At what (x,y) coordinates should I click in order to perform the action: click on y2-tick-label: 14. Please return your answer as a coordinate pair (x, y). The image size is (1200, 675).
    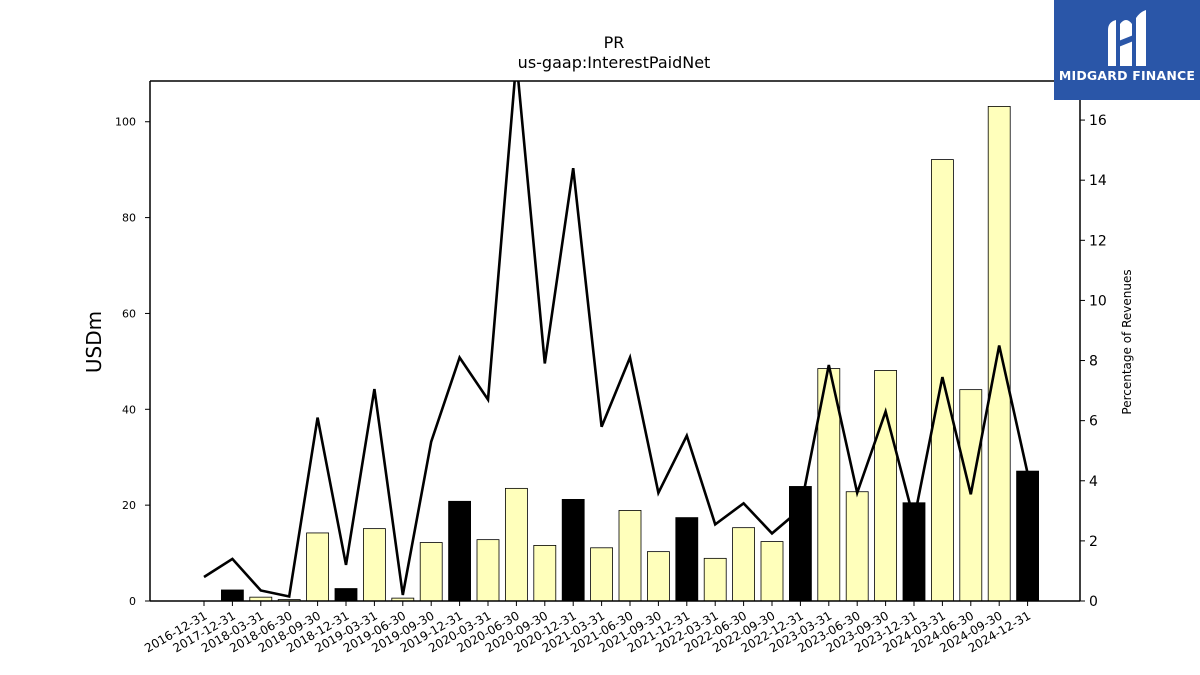
    Looking at the image, I should click on (1098, 181).